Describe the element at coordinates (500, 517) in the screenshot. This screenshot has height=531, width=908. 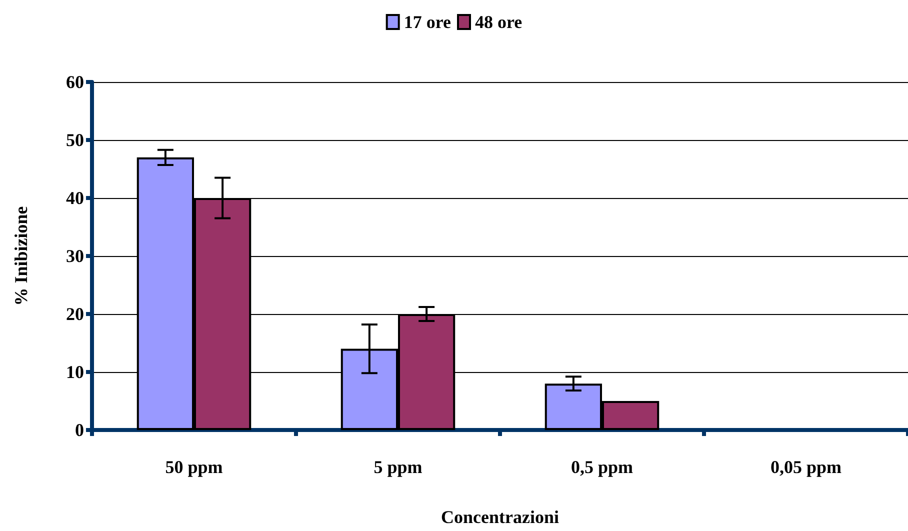
I see `x-axis-title: Concentrazioni` at that location.